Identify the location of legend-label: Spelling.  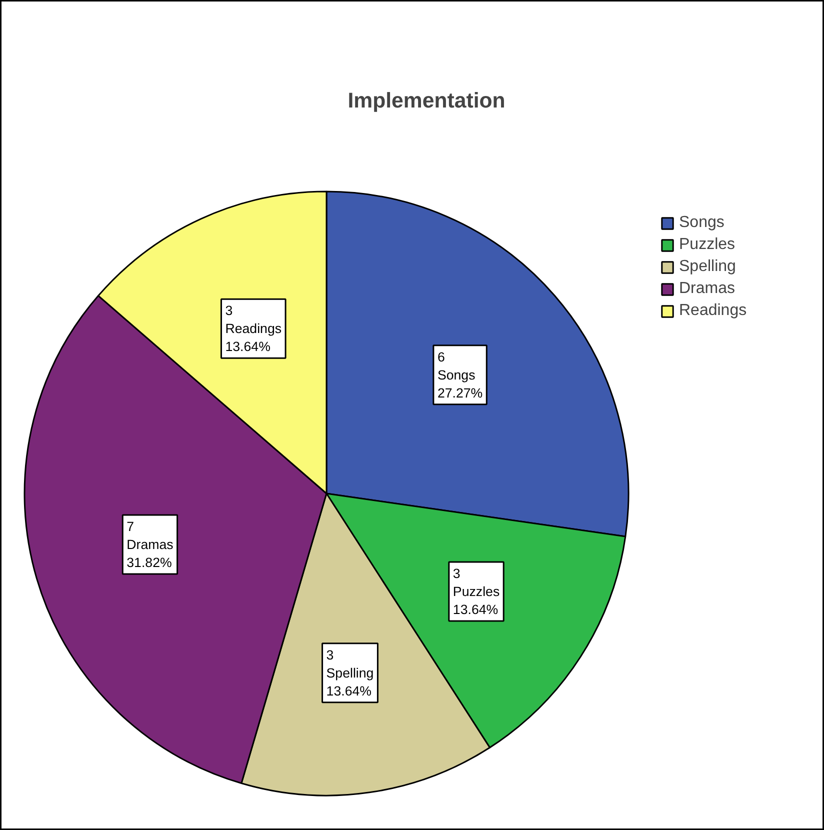
(707, 267).